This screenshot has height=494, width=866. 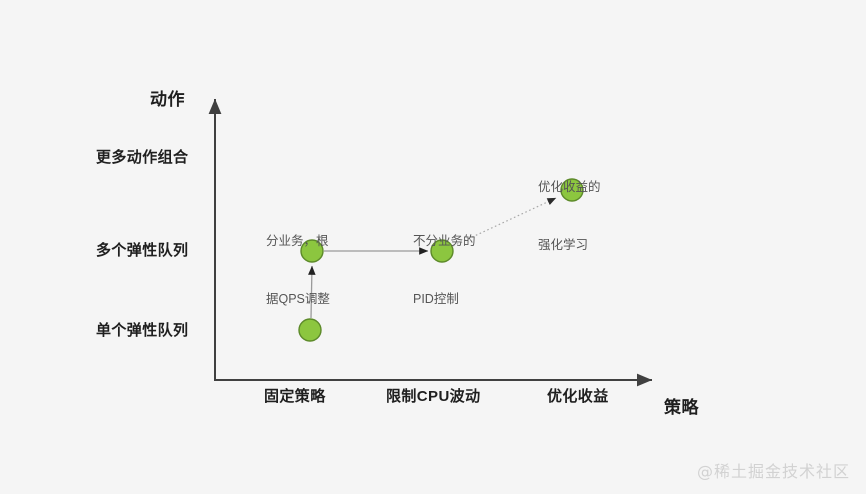 I want to click on y-tick-label-single-elastic-queue: 单个弹性队列, so click(x=142, y=330).